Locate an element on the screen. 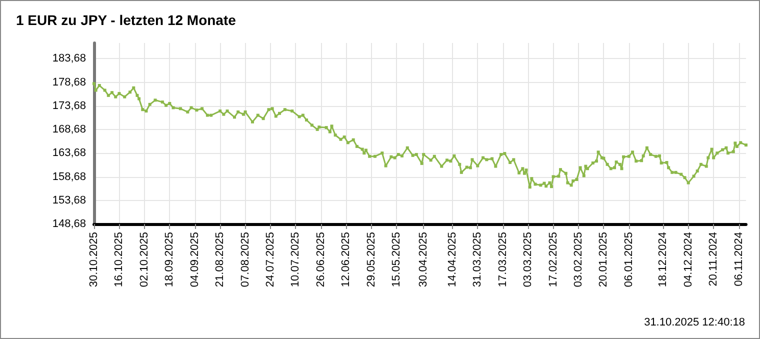  x-tick-label: 06.01.2025 is located at coordinates (628, 260).